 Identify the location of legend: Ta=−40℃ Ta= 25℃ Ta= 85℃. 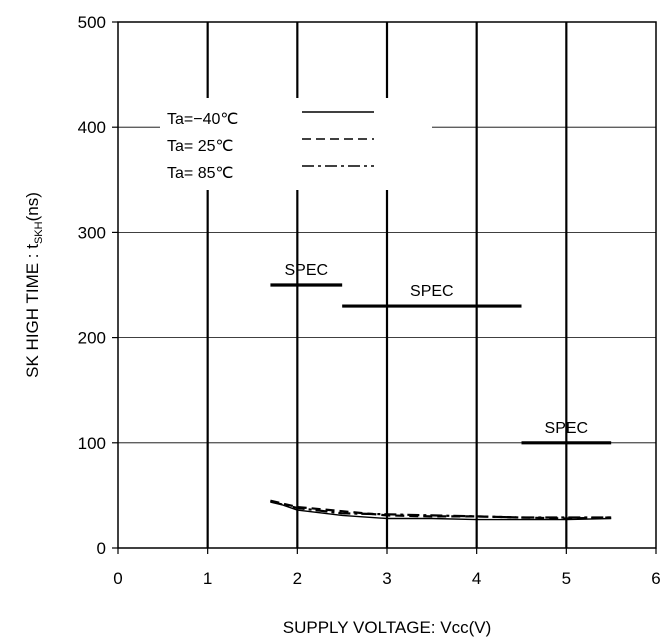
(296, 144).